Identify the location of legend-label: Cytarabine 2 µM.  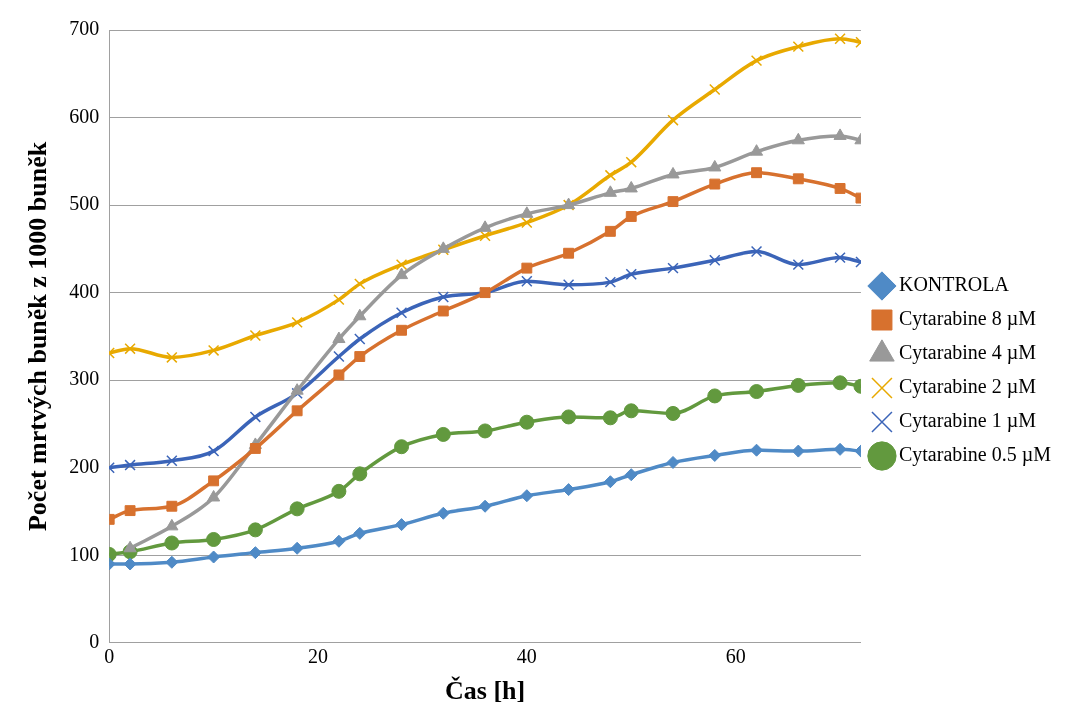
(967, 387).